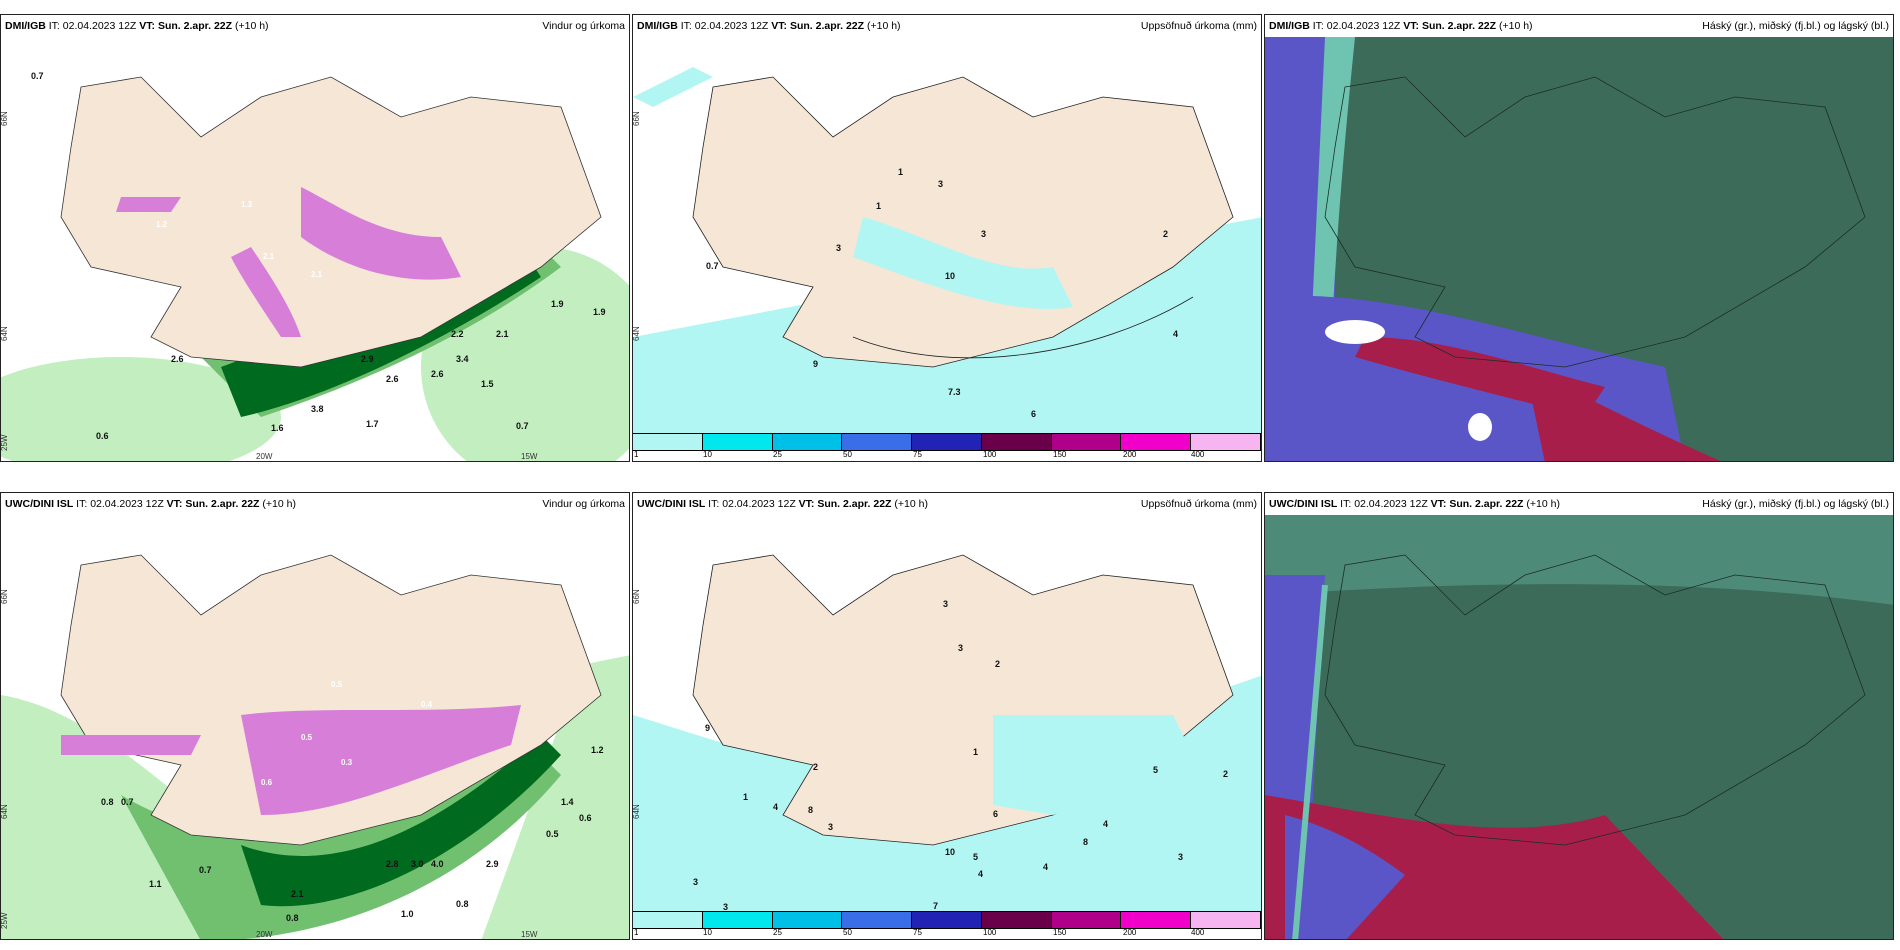  Describe the element at coordinates (707, 728) in the screenshot. I see `precip-value: 9` at that location.